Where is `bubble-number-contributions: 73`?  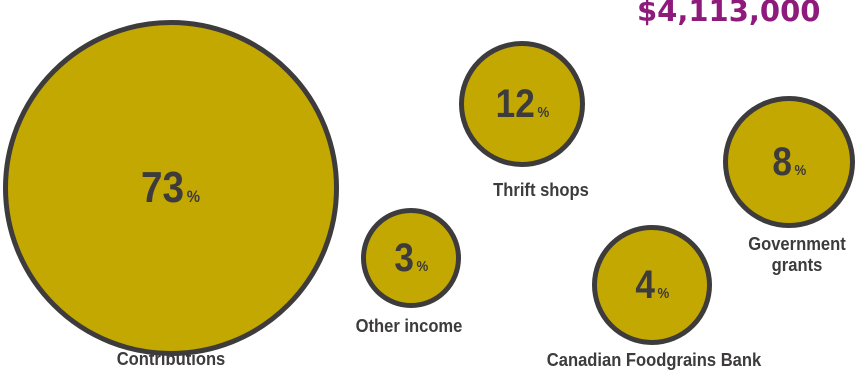
bubble-number-contributions: 73 is located at coordinates (163, 187).